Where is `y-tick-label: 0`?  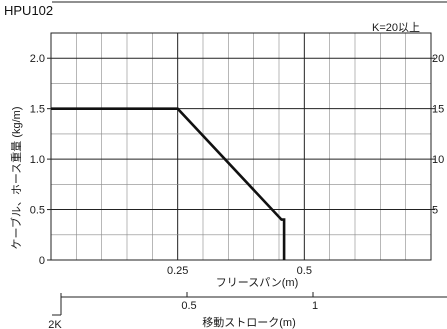 y-tick-label: 0 is located at coordinates (42, 261).